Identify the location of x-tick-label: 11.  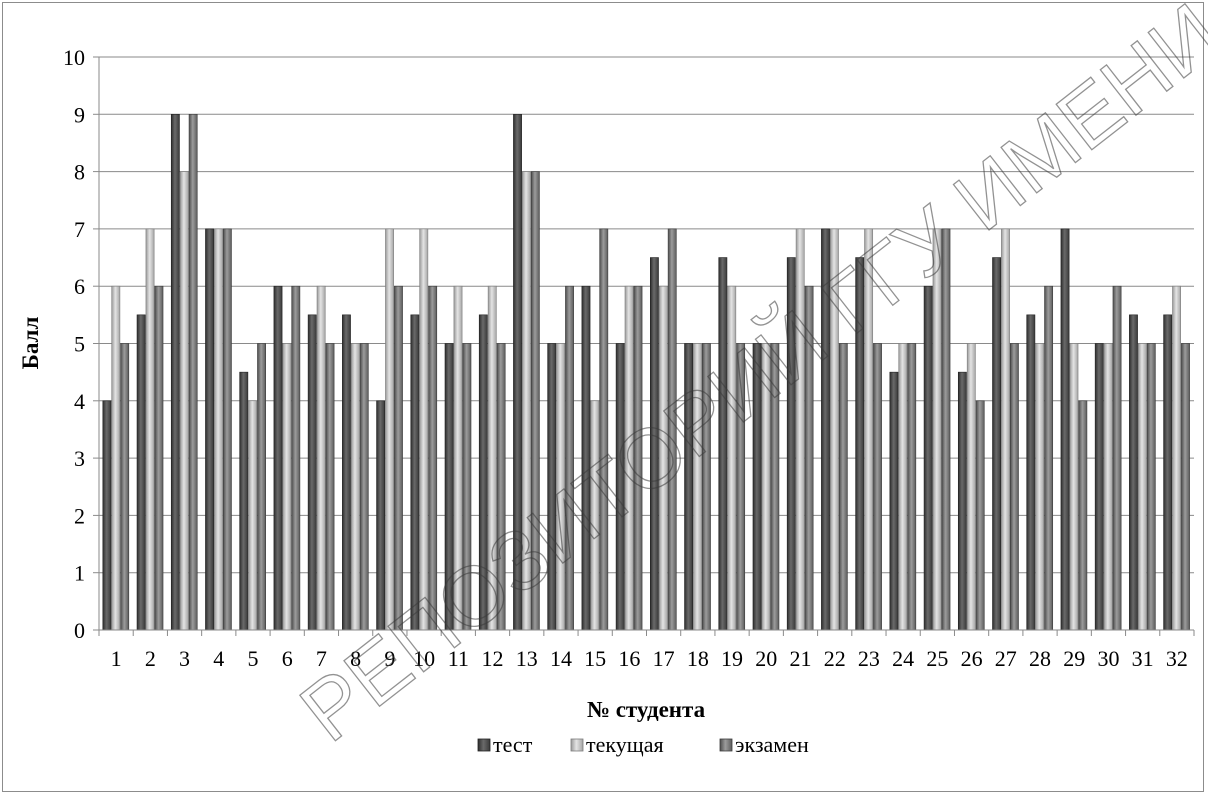
(458, 658).